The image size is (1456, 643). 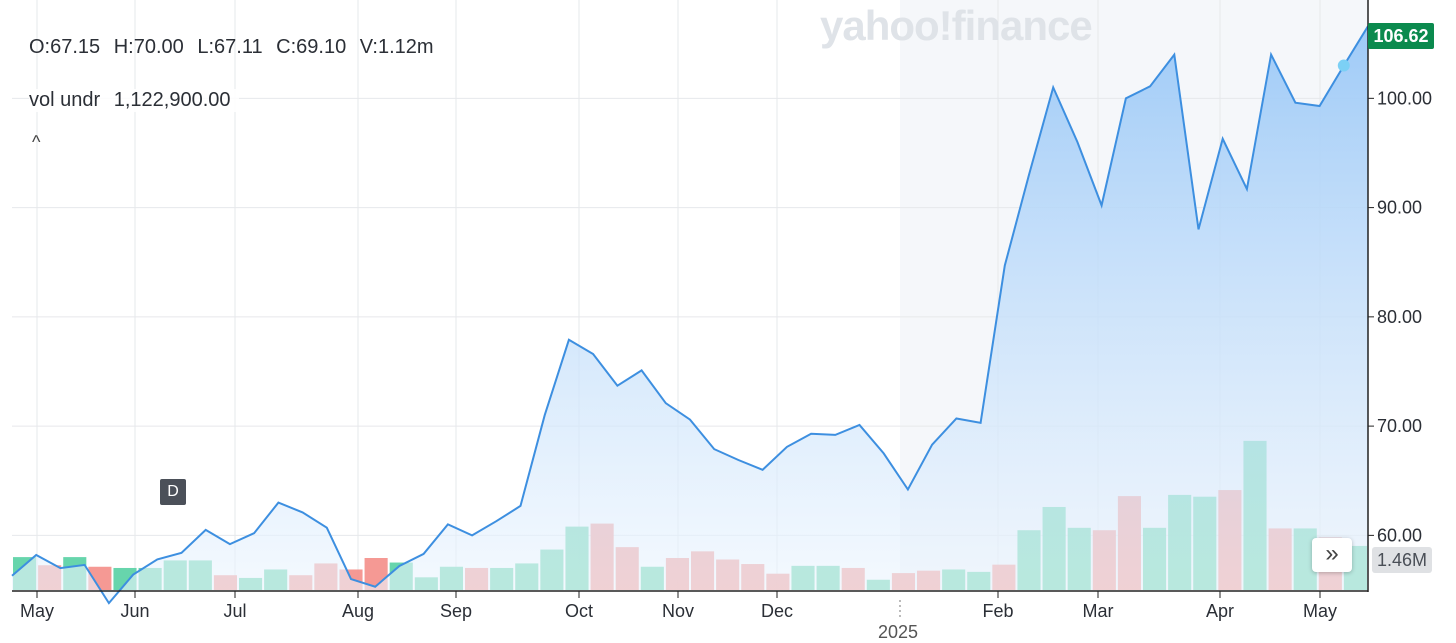 What do you see at coordinates (65, 100) in the screenshot?
I see `indicator-name: vol undr` at bounding box center [65, 100].